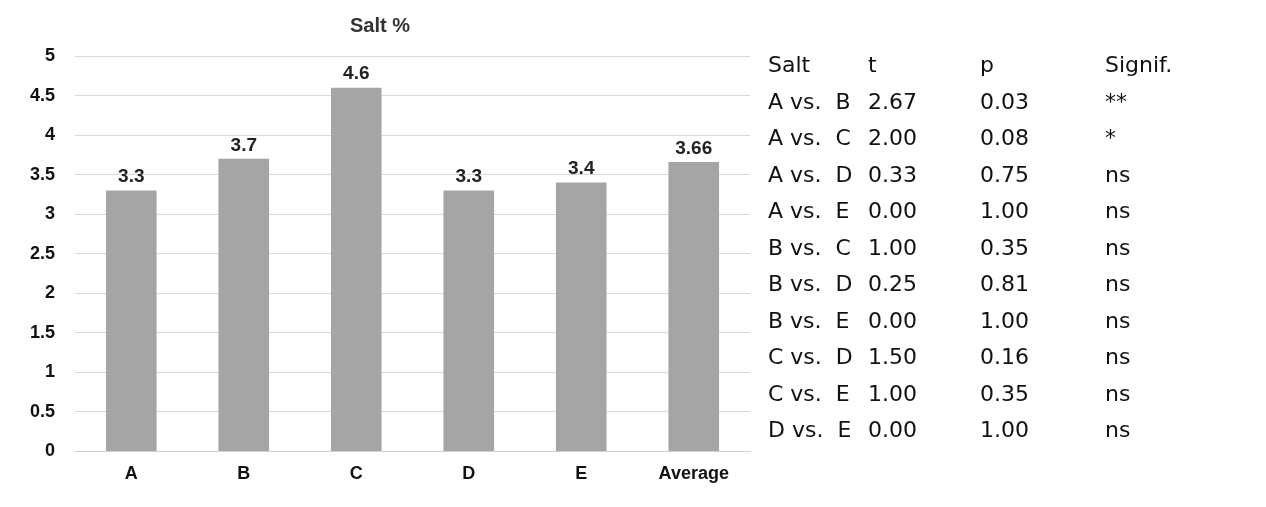 The width and height of the screenshot is (1266, 507). Describe the element at coordinates (356, 73) in the screenshot. I see `data-label: 4.6` at that location.